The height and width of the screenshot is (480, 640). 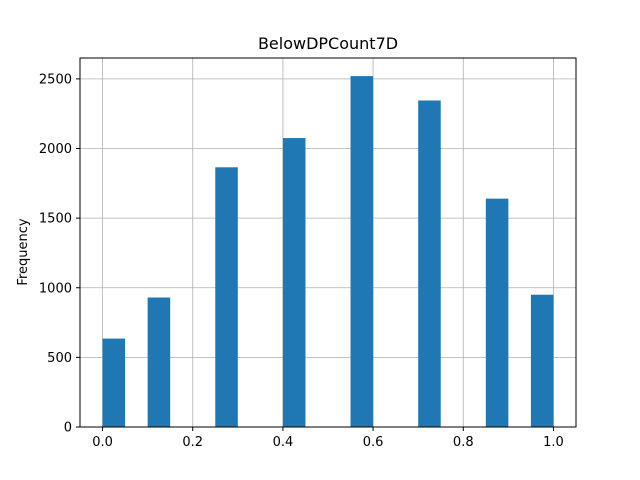 I want to click on y-tick-label-3: 1500, so click(x=55, y=219).